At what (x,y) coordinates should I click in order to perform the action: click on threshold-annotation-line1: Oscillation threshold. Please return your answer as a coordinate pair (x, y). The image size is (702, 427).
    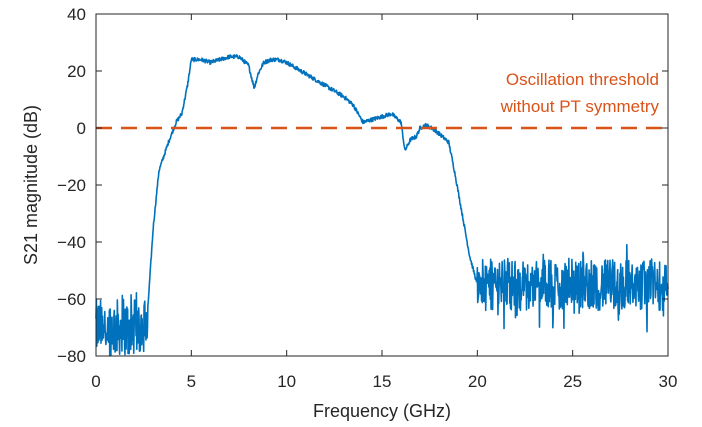
    Looking at the image, I should click on (582, 79).